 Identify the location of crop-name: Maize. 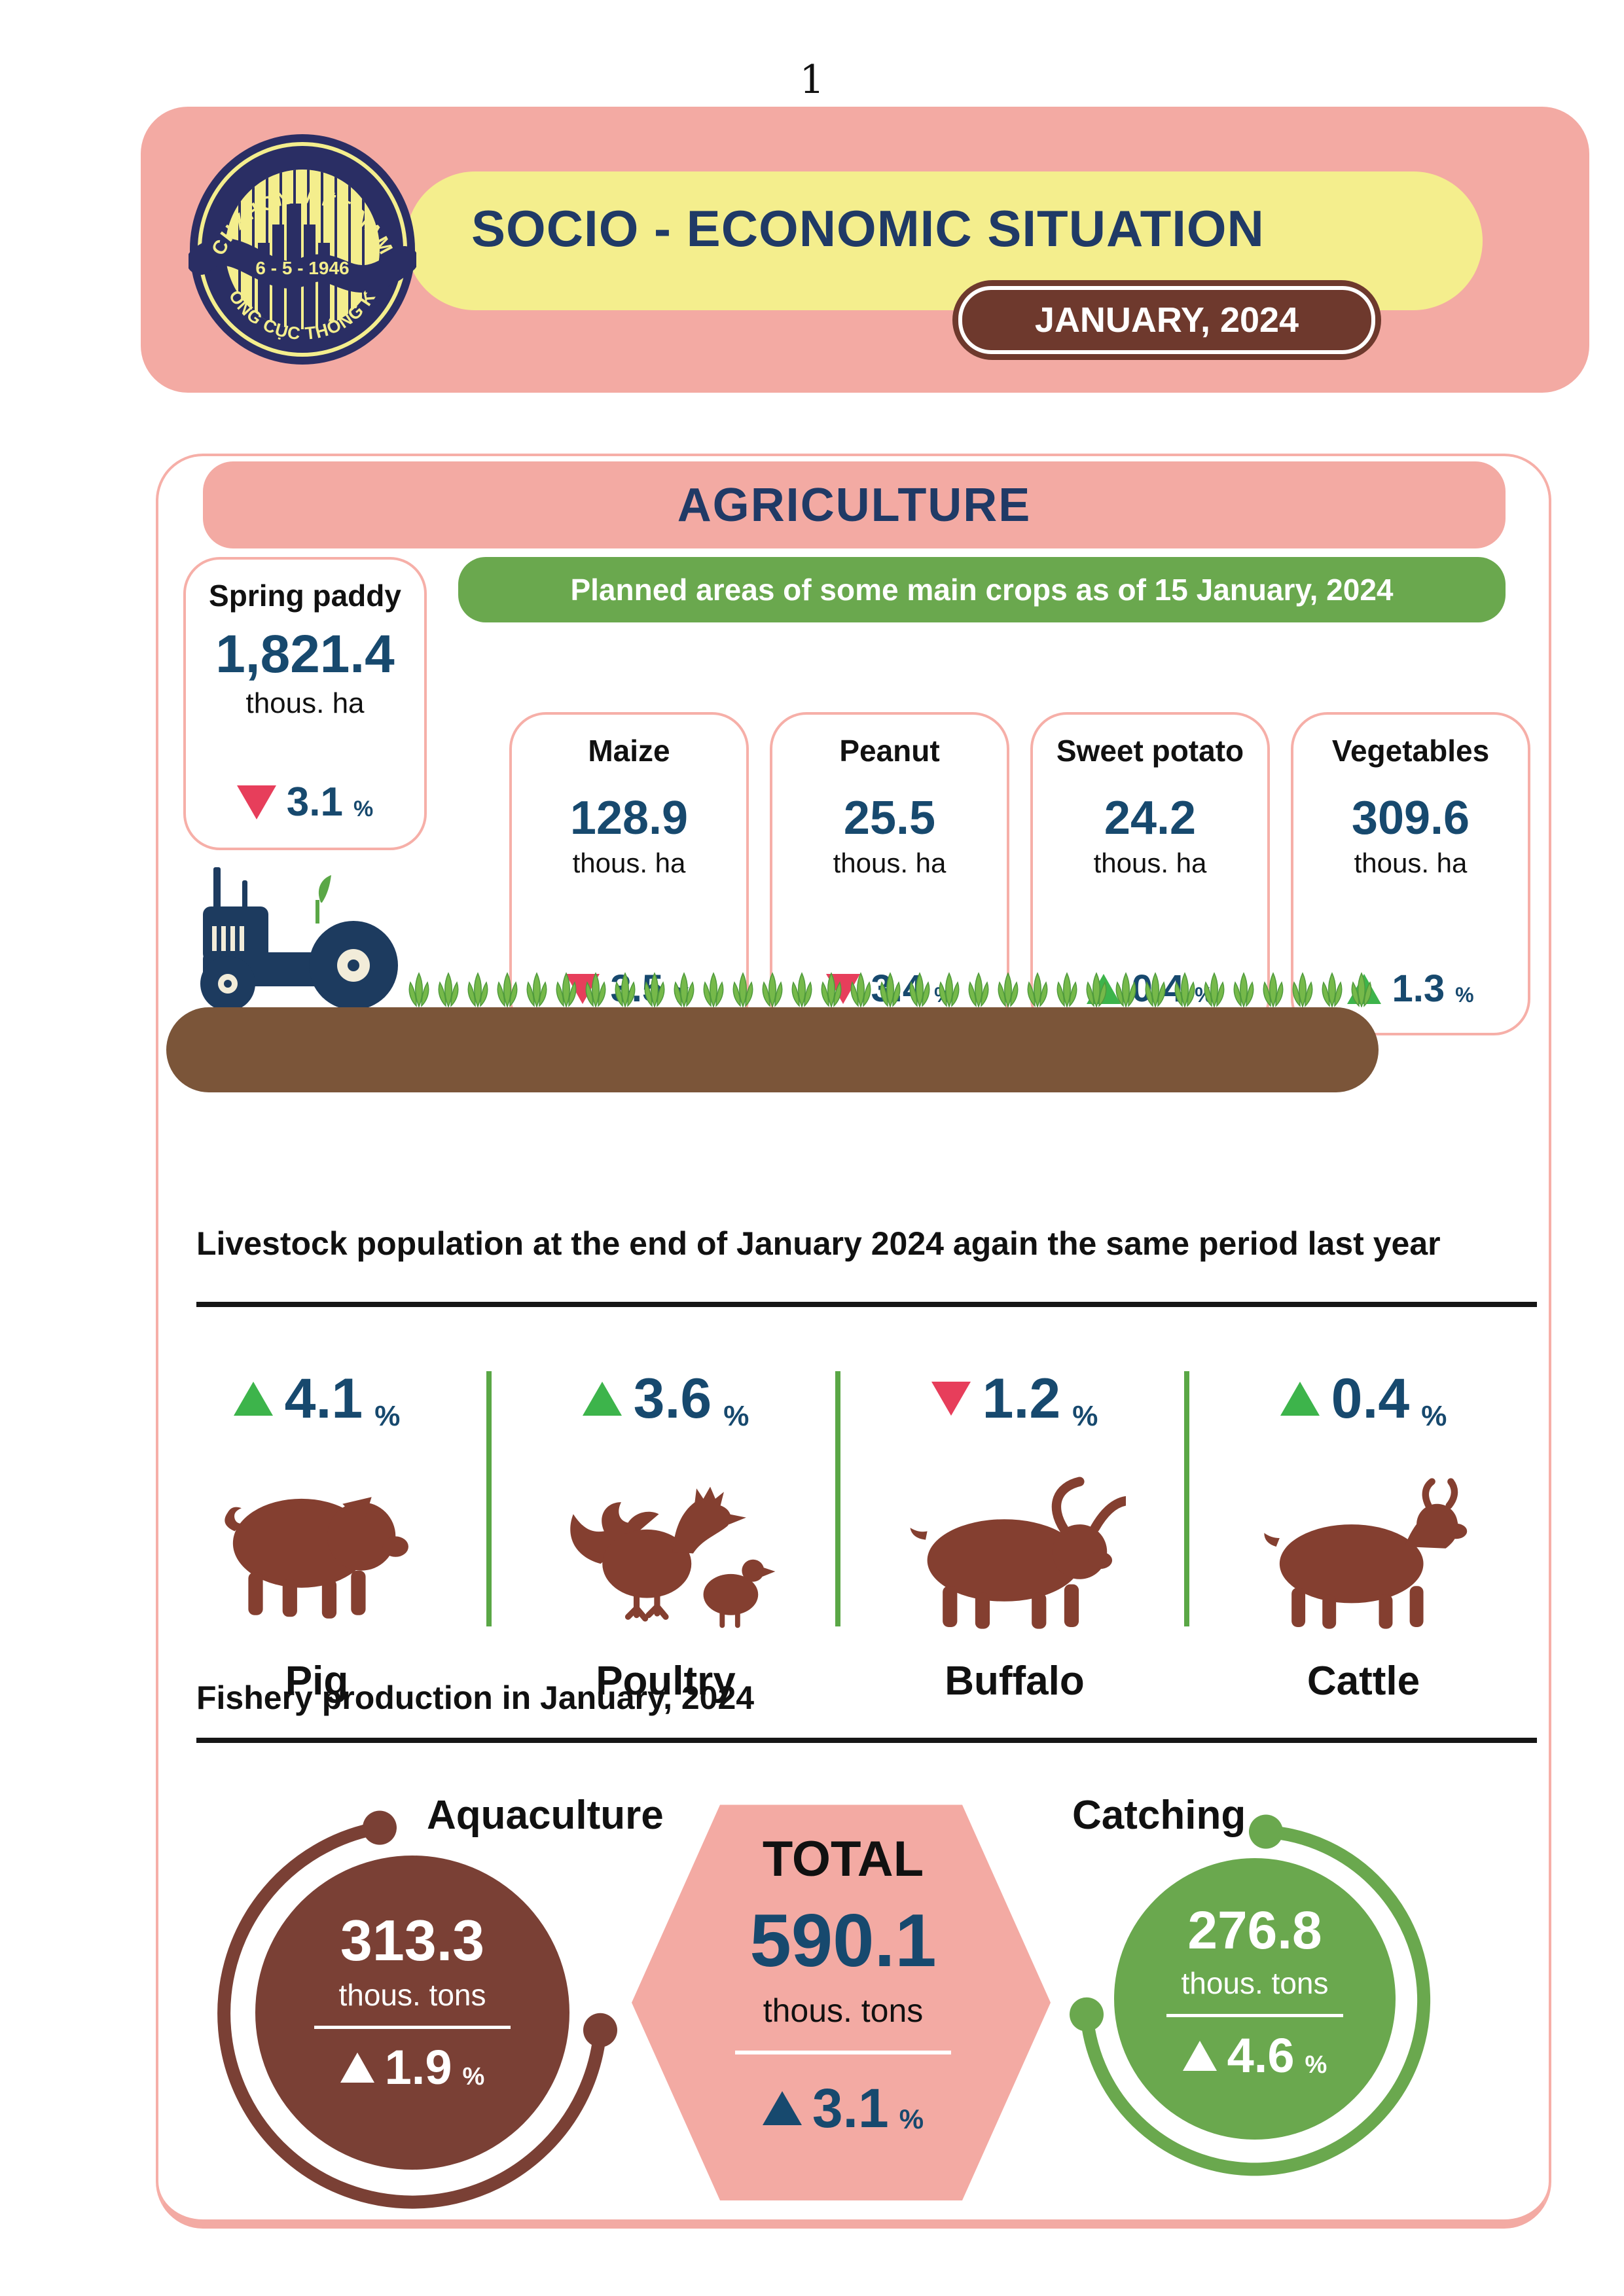
(629, 751).